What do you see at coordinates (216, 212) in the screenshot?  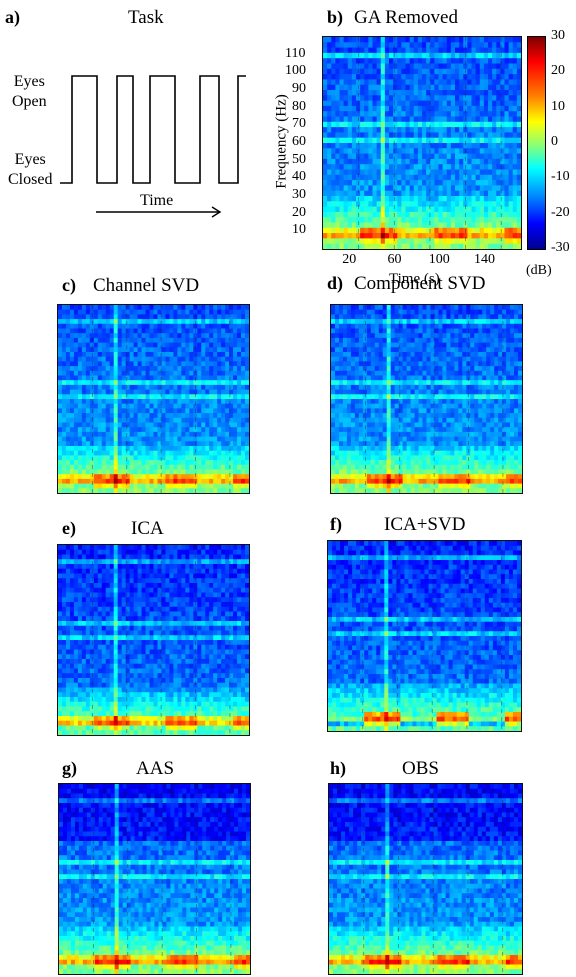 I see `time-arrow-head` at bounding box center [216, 212].